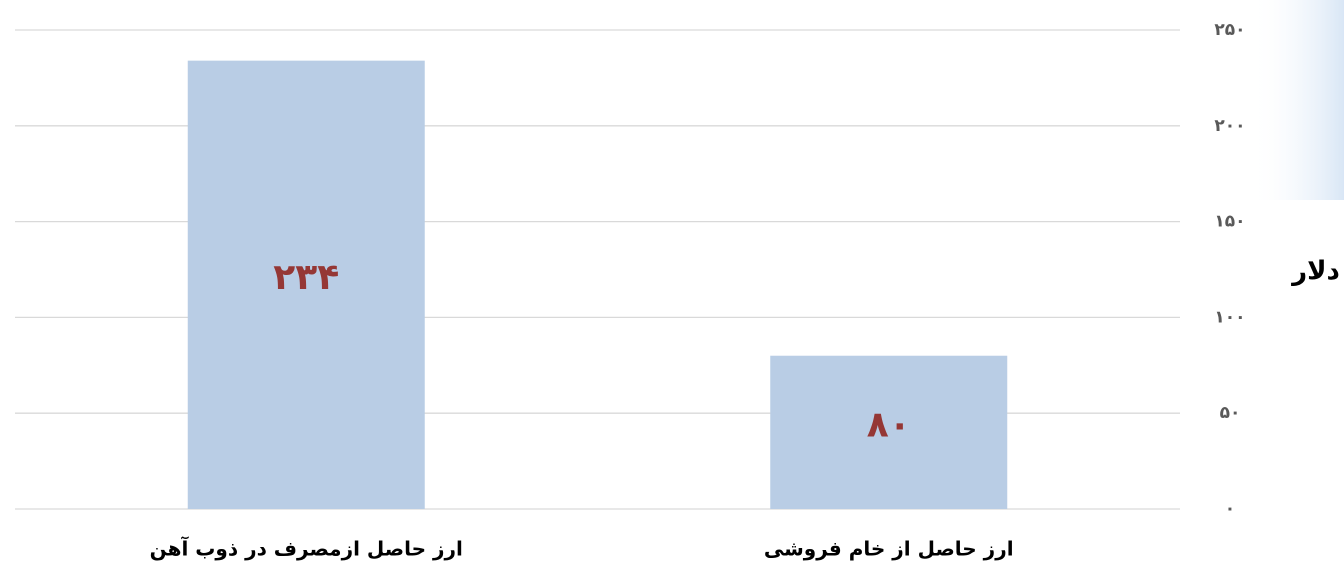 The image size is (1344, 566). Describe the element at coordinates (306, 548) in the screenshot. I see `x-tick-label: ارز حاصل ازمصرف در ذوب آهن` at that location.